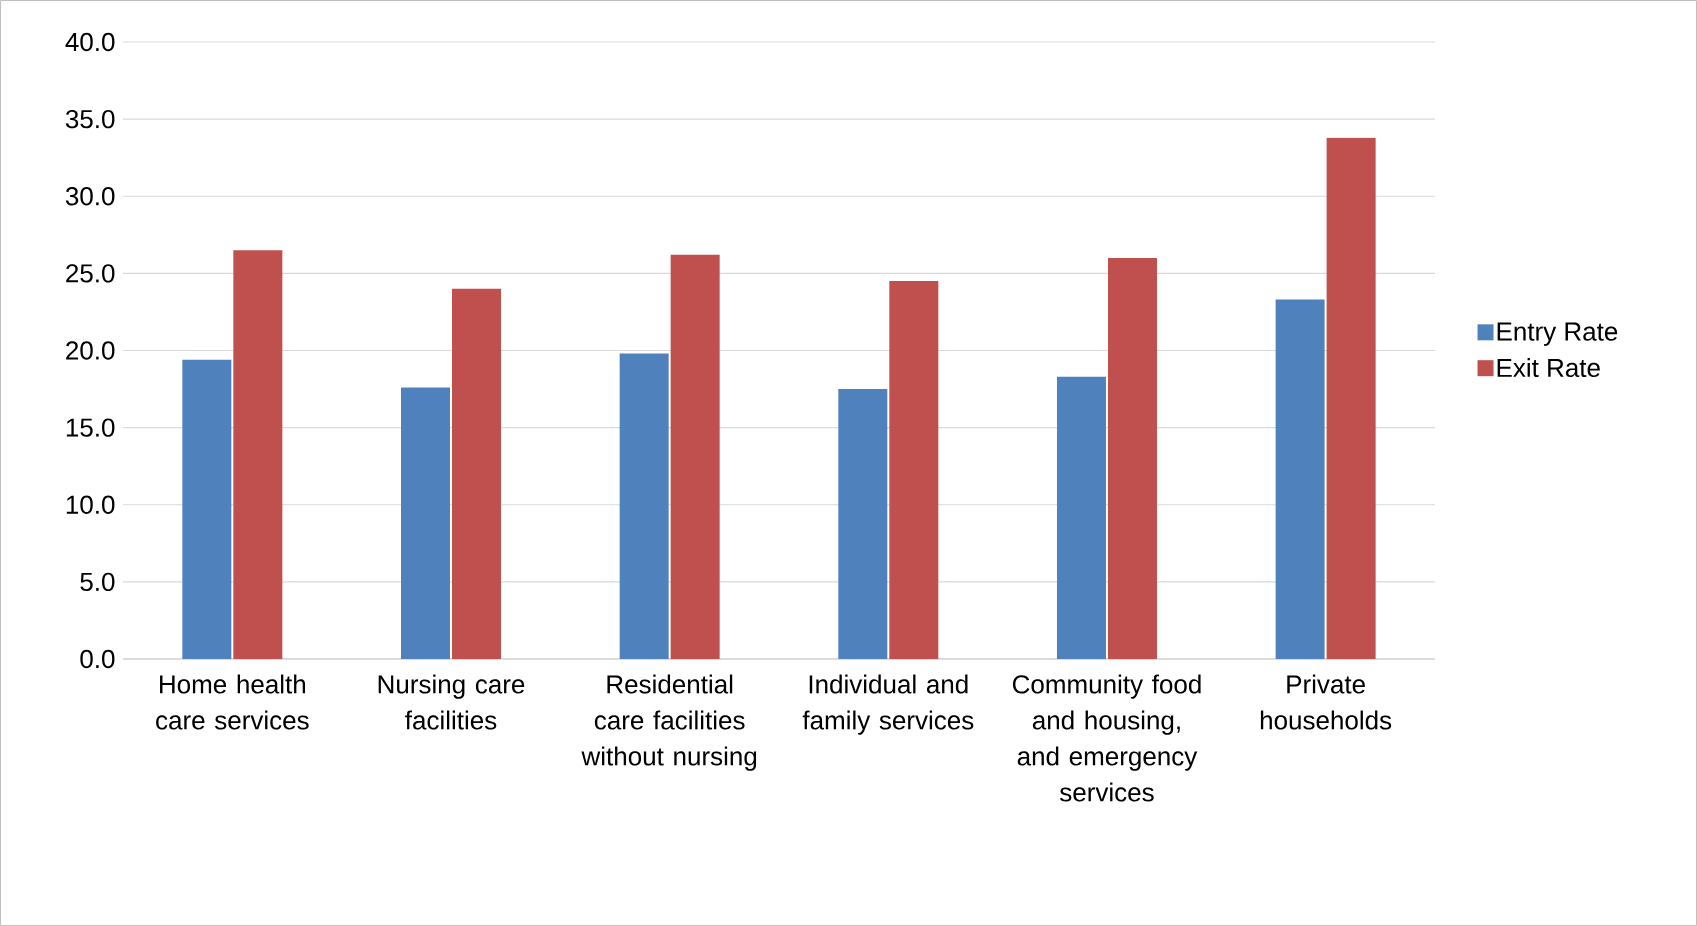 This screenshot has height=926, width=1697. Describe the element at coordinates (888, 704) in the screenshot. I see `x-tick-label: Individual and family services` at that location.